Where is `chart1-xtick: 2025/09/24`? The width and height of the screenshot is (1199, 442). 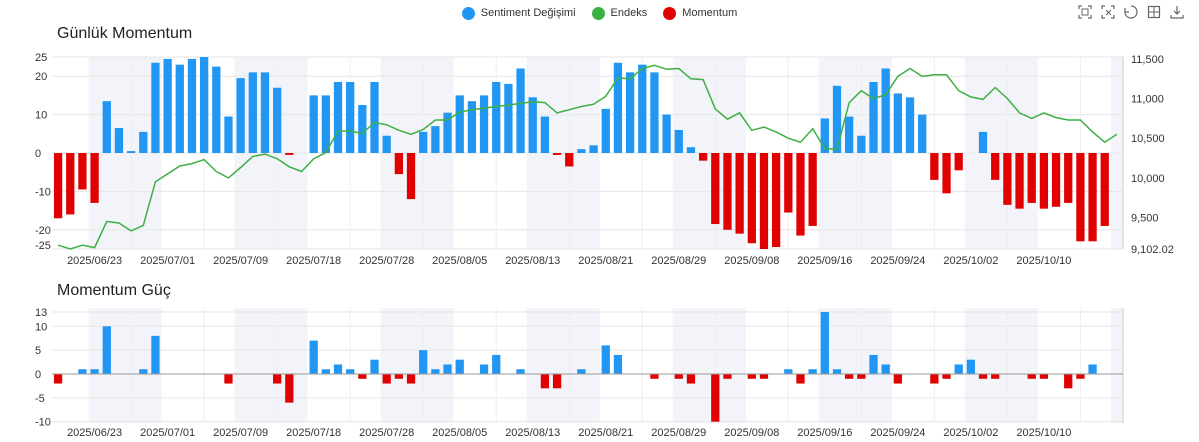 chart1-xtick: 2025/09/24 is located at coordinates (897, 261).